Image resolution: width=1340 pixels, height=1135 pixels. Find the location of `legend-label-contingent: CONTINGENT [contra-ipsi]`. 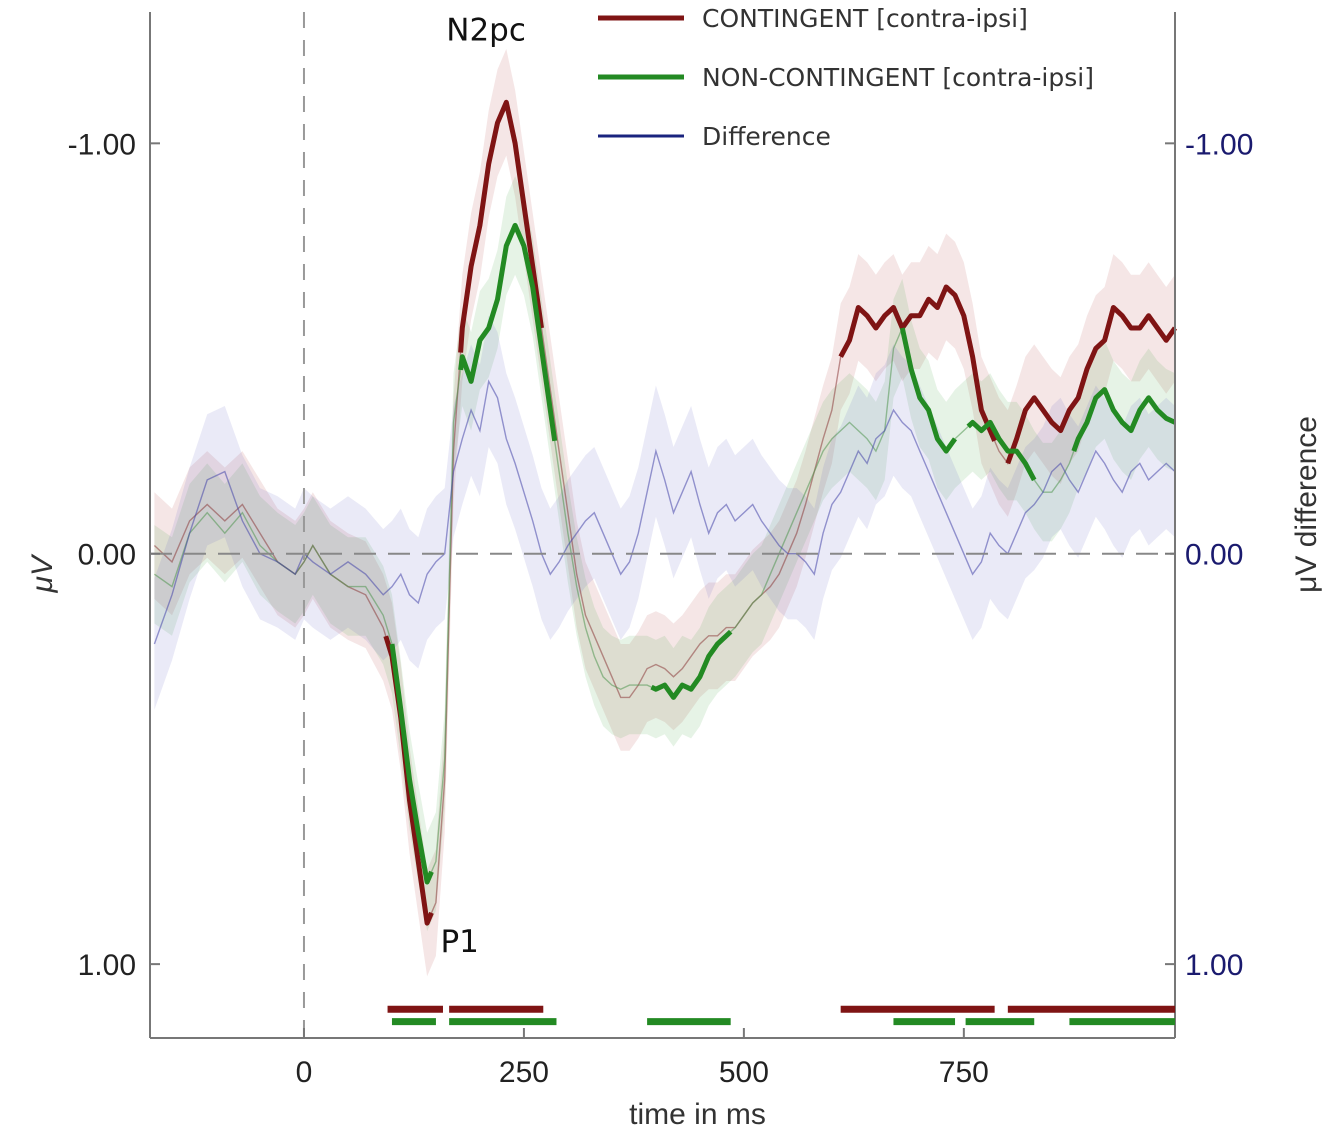

legend-label-contingent: CONTINGENT [contra-ipsi] is located at coordinates (865, 18).